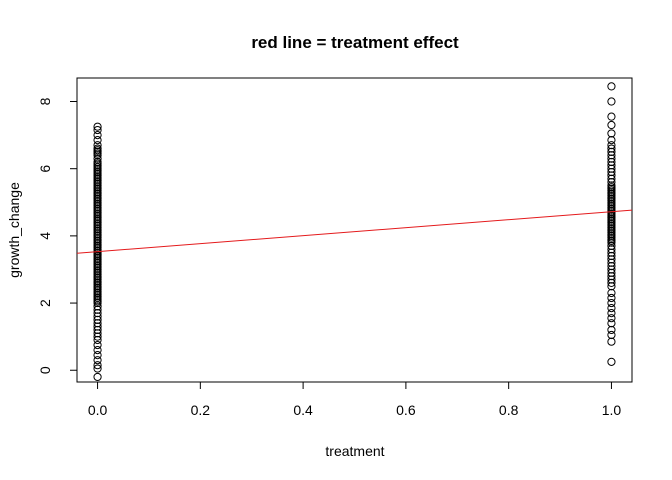 This screenshot has height=480, width=672. What do you see at coordinates (45, 101) in the screenshot?
I see `y-tick-label: 8` at bounding box center [45, 101].